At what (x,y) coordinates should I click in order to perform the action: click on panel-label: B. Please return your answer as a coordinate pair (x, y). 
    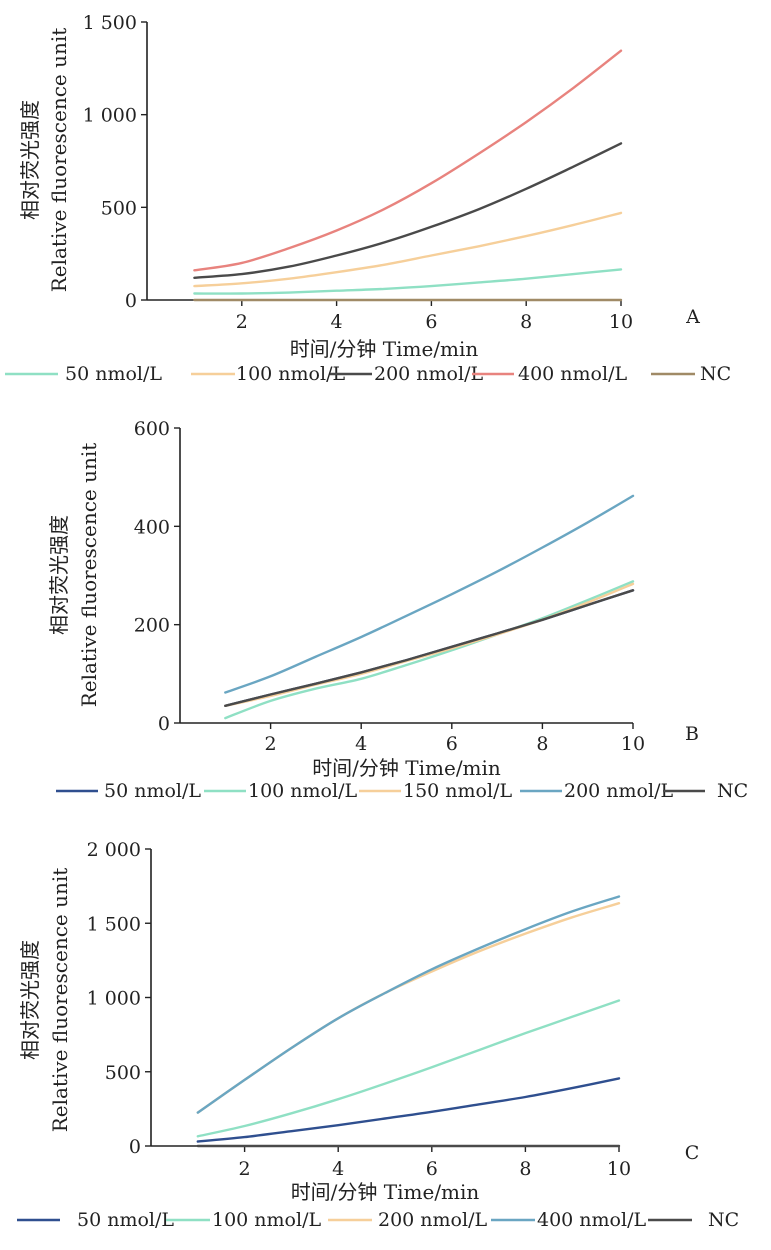
    Looking at the image, I should click on (692, 734).